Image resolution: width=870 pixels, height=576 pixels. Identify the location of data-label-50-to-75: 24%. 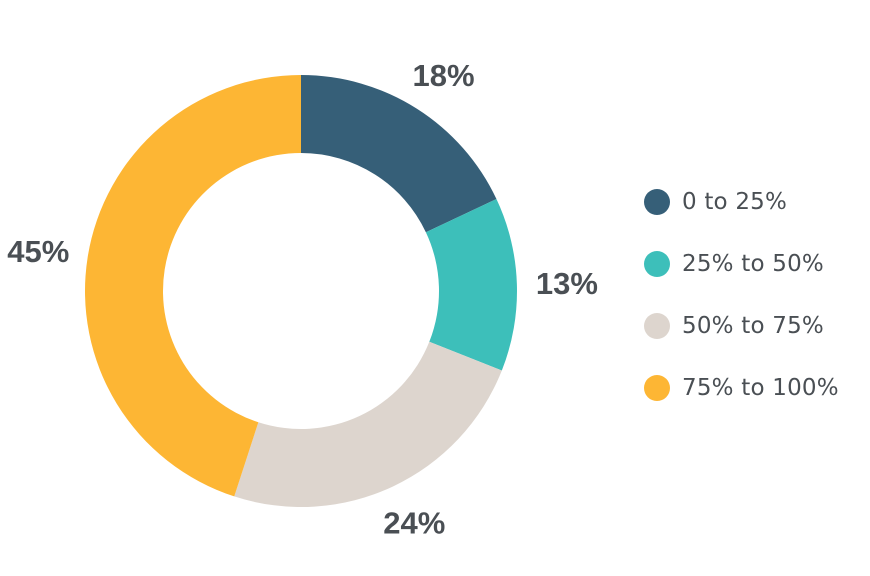
(414, 523).